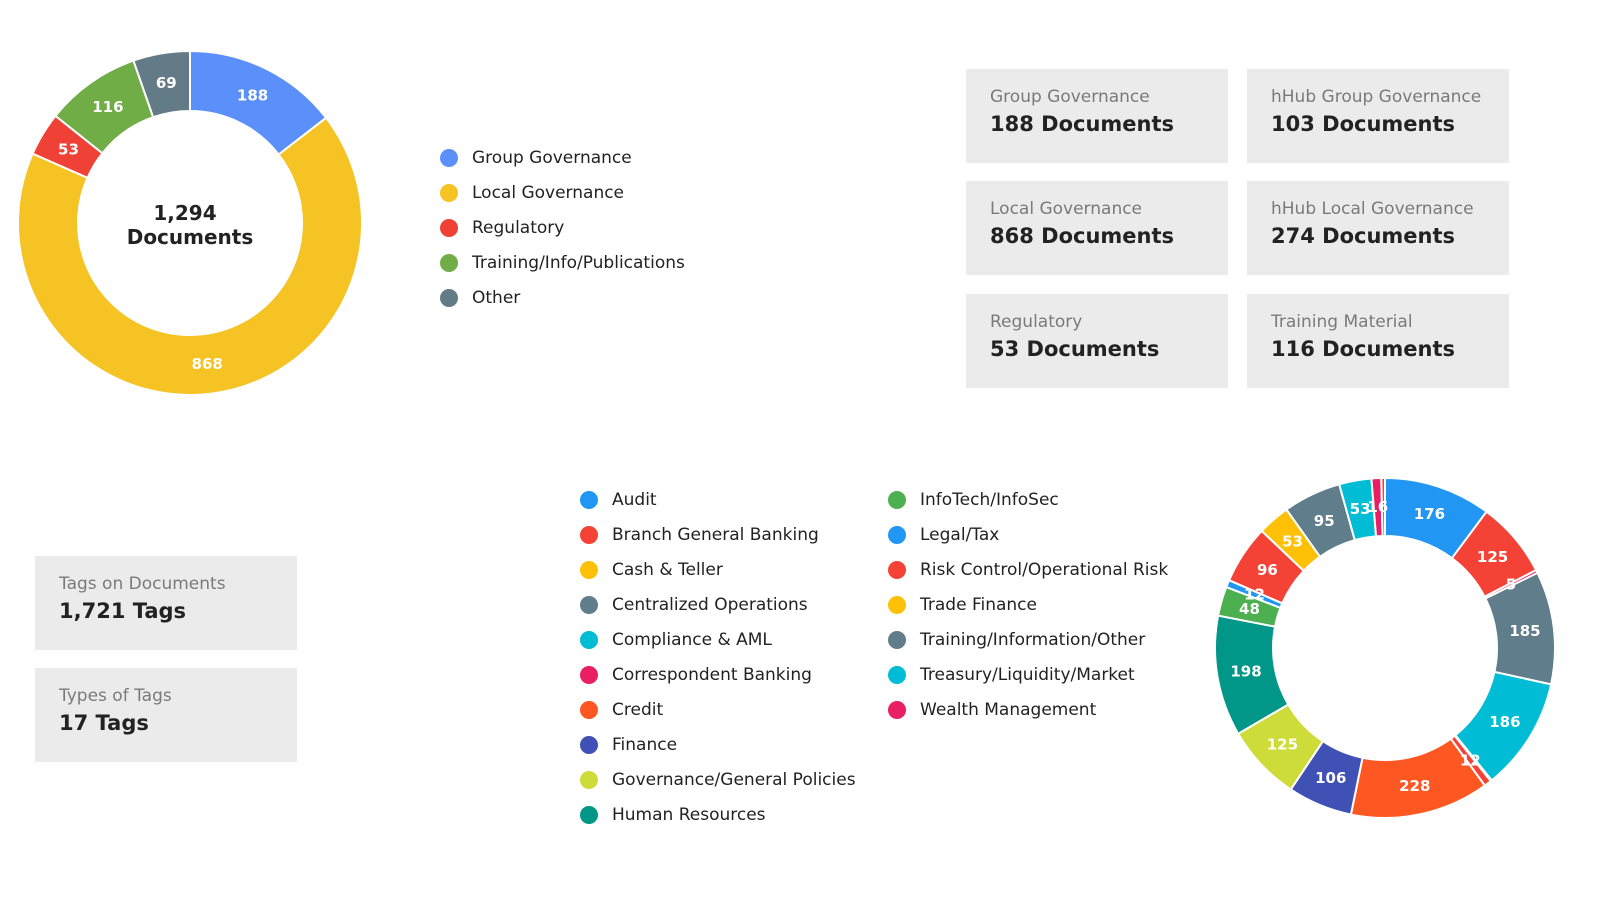 Image resolution: width=1600 pixels, height=900 pixels. I want to click on legend-label: Compliance & AML, so click(692, 639).